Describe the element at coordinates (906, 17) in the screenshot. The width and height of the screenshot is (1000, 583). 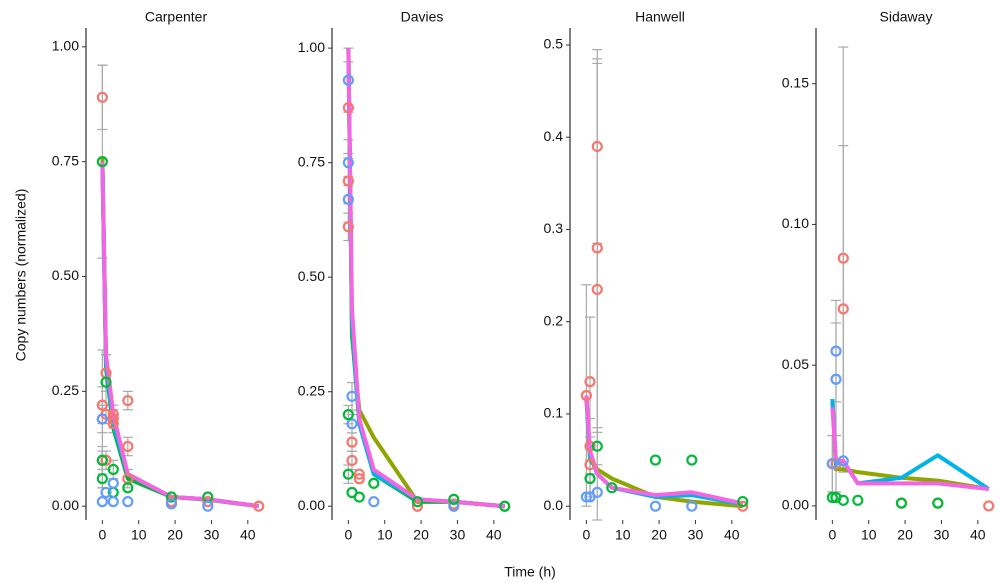
I see `panel-title: Sidaway` at that location.